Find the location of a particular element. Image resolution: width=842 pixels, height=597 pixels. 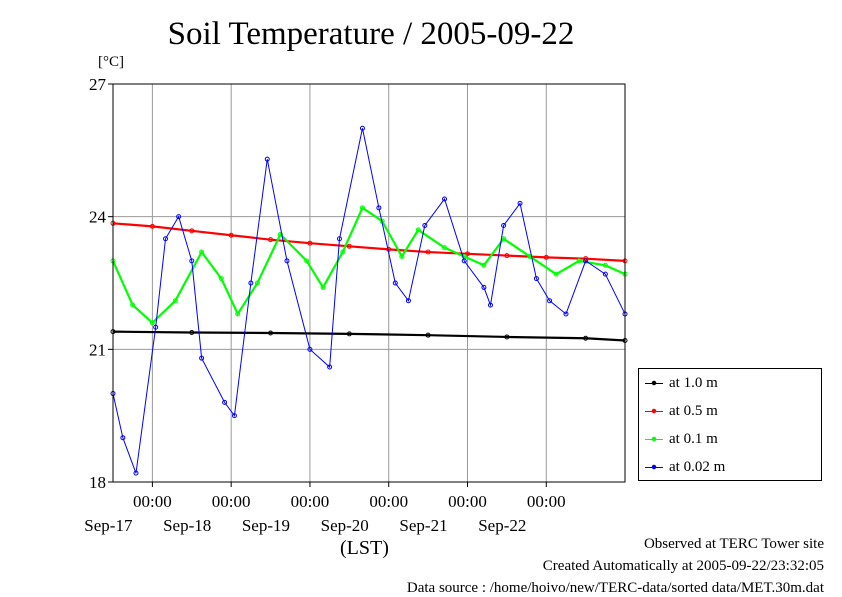

y-tick-label: 24 is located at coordinates (98, 217).